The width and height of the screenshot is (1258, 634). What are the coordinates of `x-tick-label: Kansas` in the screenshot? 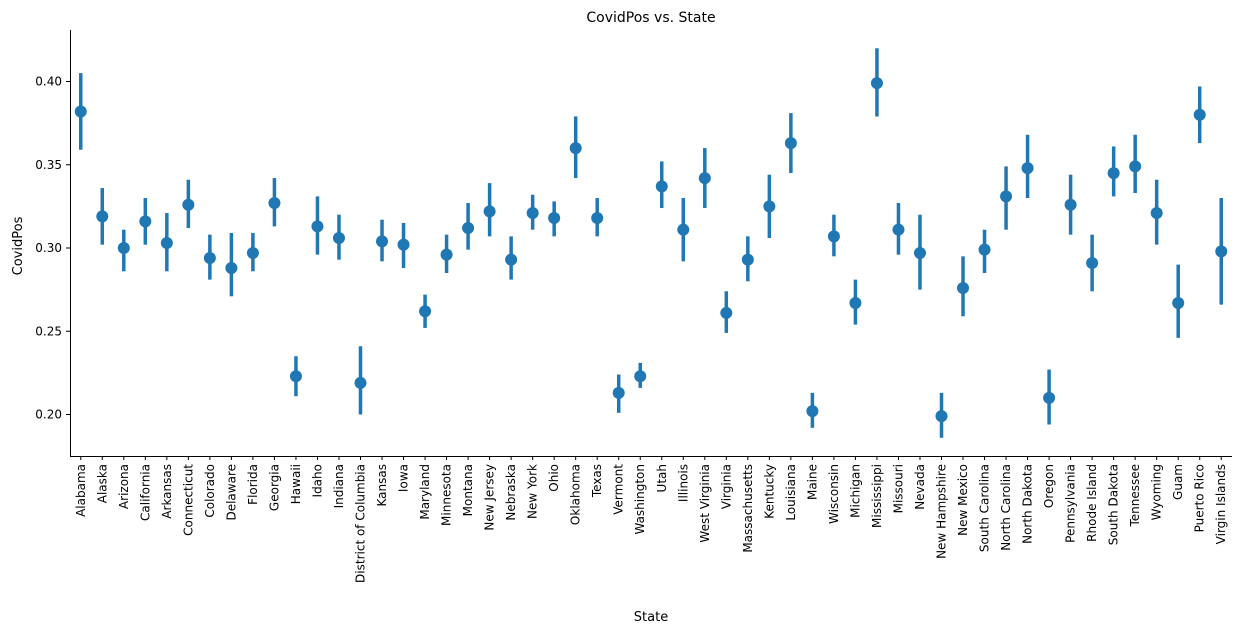 It's located at (382, 485).